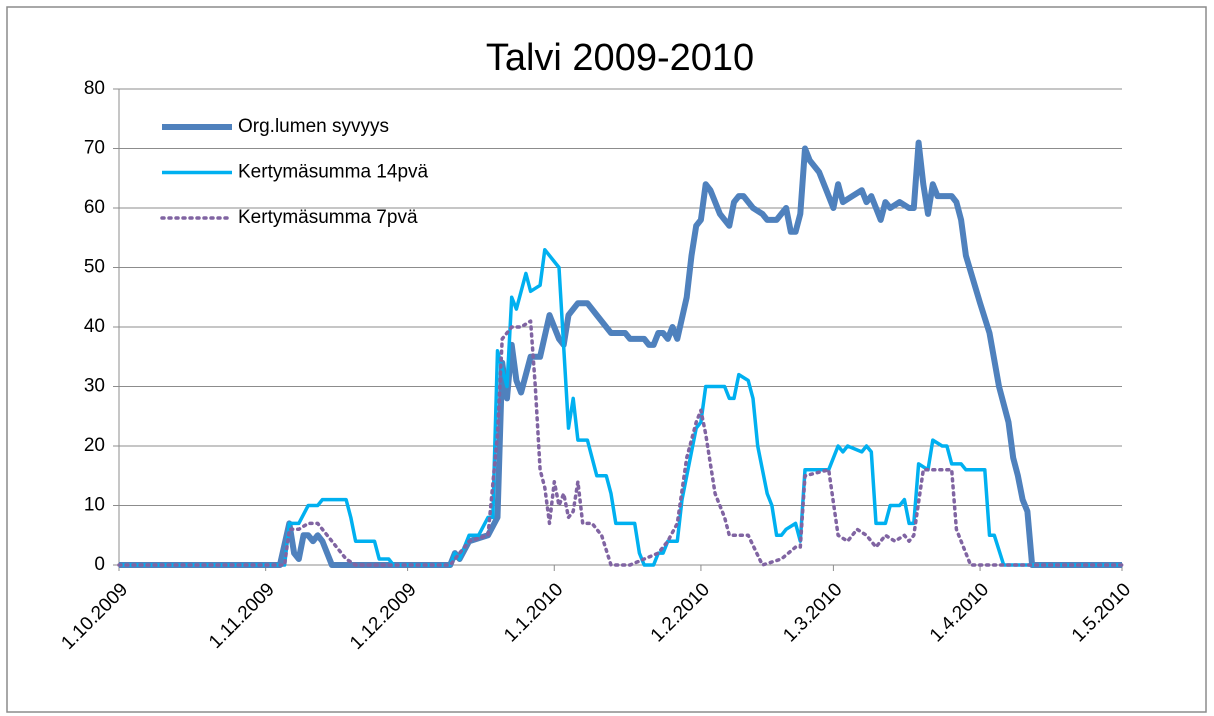  What do you see at coordinates (94, 148) in the screenshot?
I see `y-tick-label: 70` at bounding box center [94, 148].